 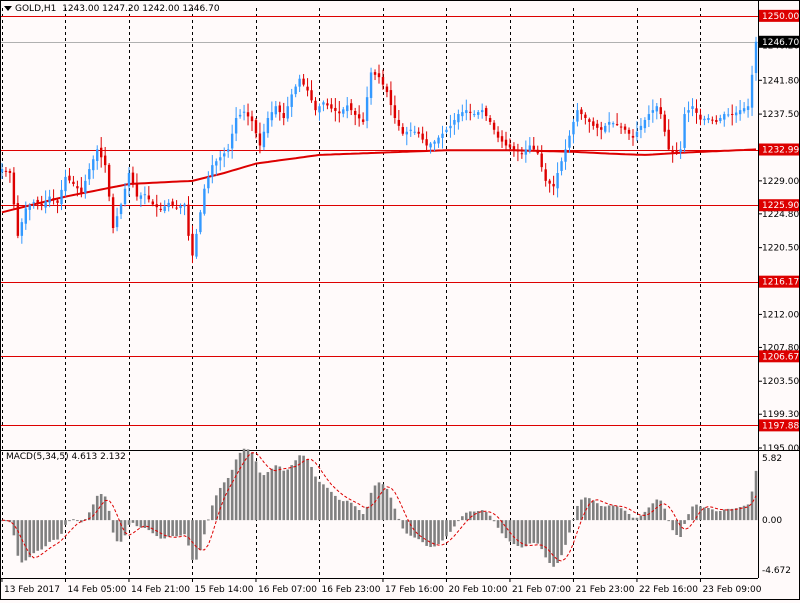 What do you see at coordinates (8, 8) in the screenshot?
I see `chevron-down-icon` at bounding box center [8, 8].